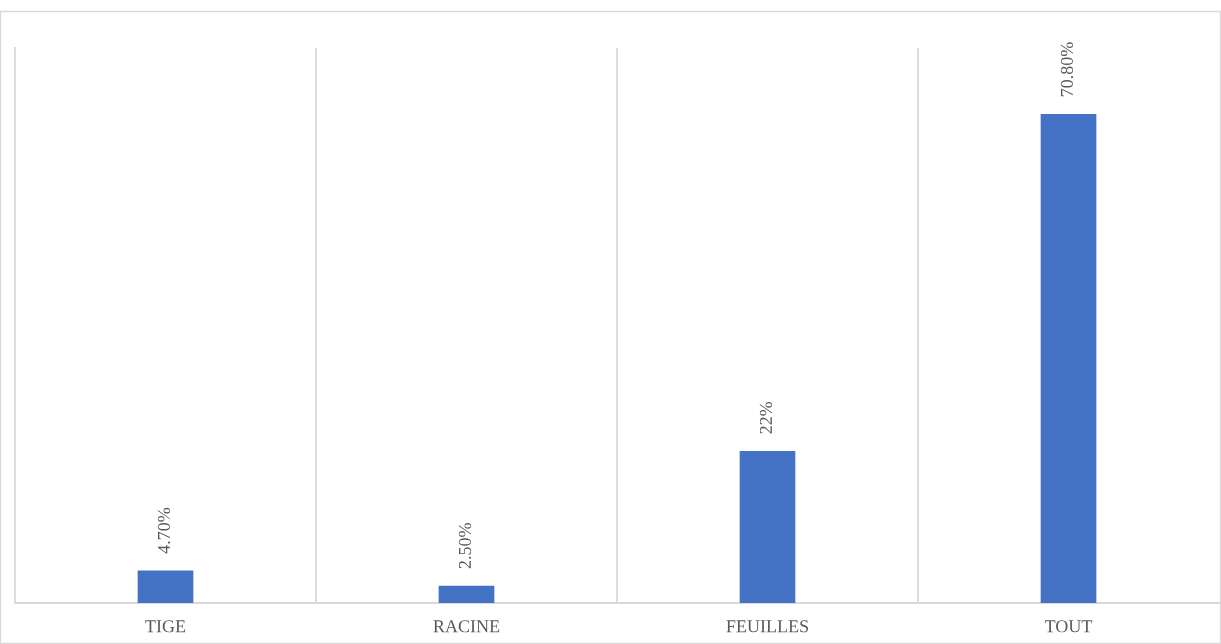  What do you see at coordinates (767, 626) in the screenshot?
I see `x-tick-label: FEUILLES` at bounding box center [767, 626].